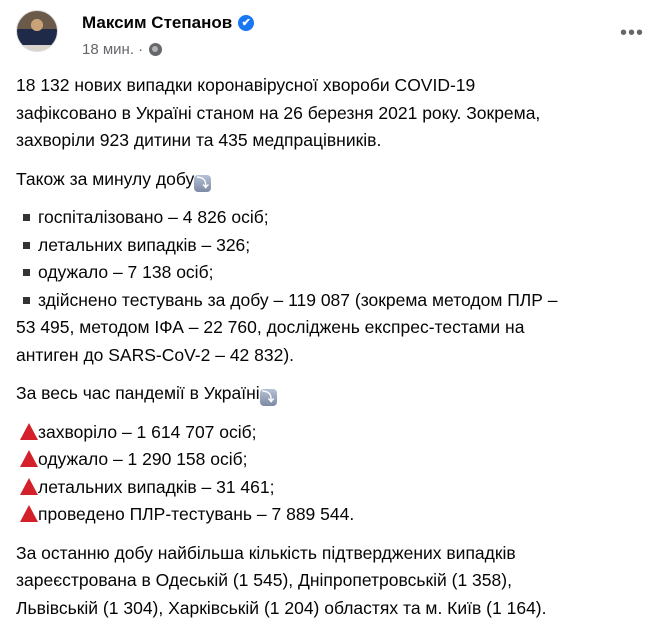  What do you see at coordinates (108, 49) in the screenshot?
I see `post-time: 18 мин.` at bounding box center [108, 49].